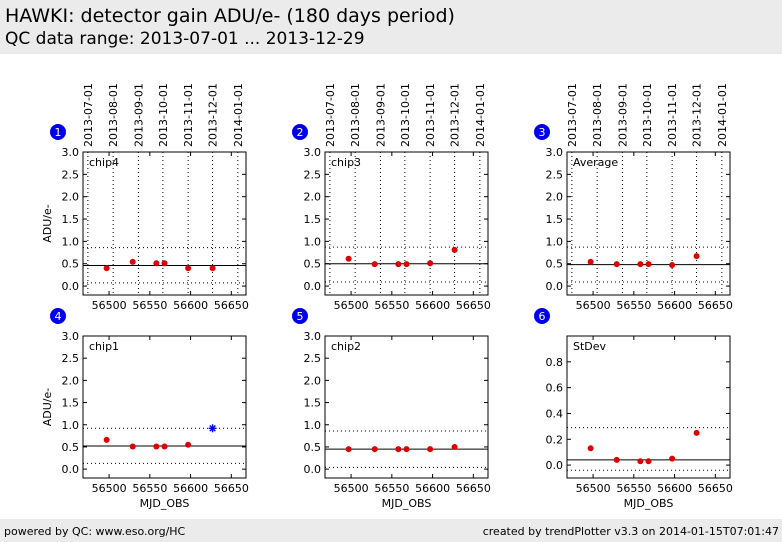 The image size is (782, 542). I want to click on panel-label: StDev, so click(590, 346).